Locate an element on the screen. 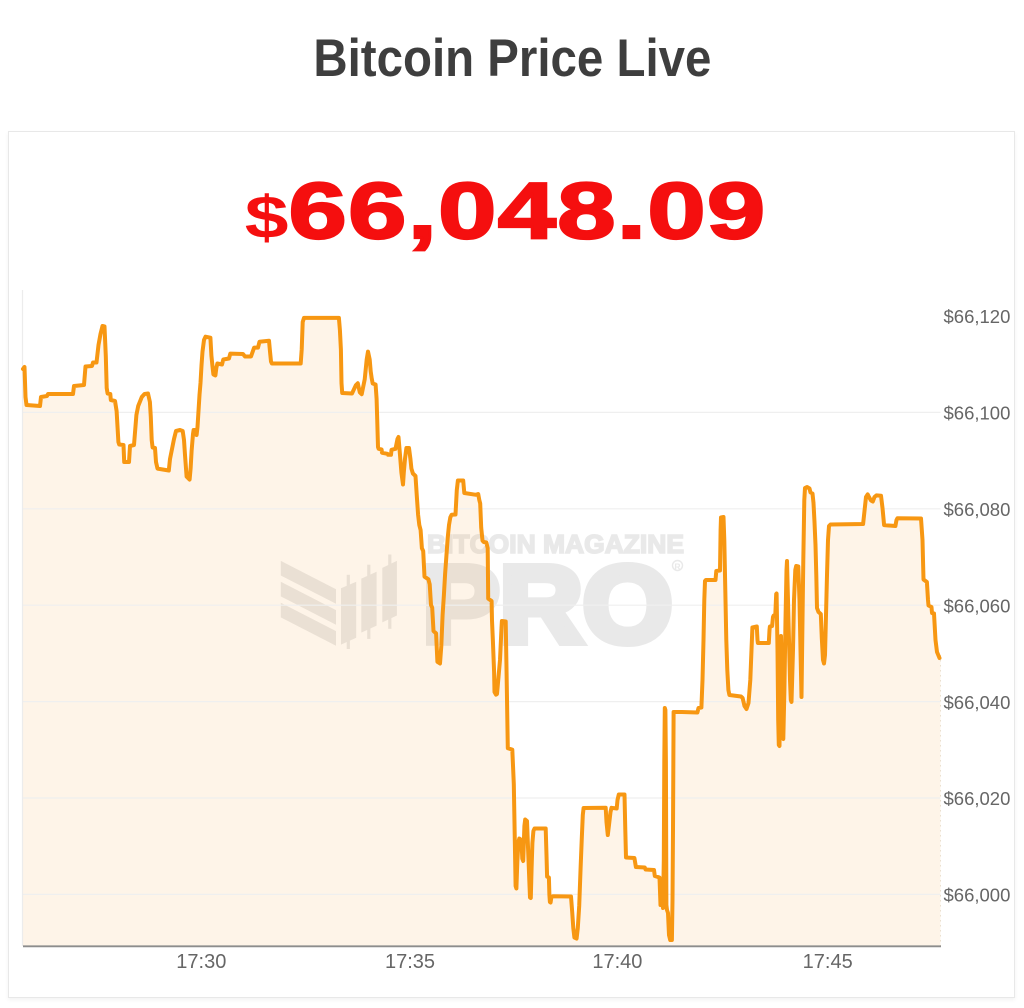 The width and height of the screenshot is (1024, 1008). svg-text: $66,120 is located at coordinates (977, 316).